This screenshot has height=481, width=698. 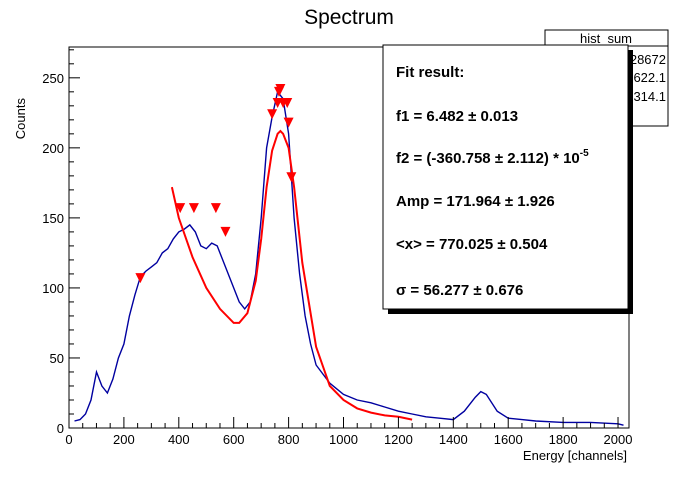 I want to click on x-tick-label: 1800, so click(x=563, y=439).